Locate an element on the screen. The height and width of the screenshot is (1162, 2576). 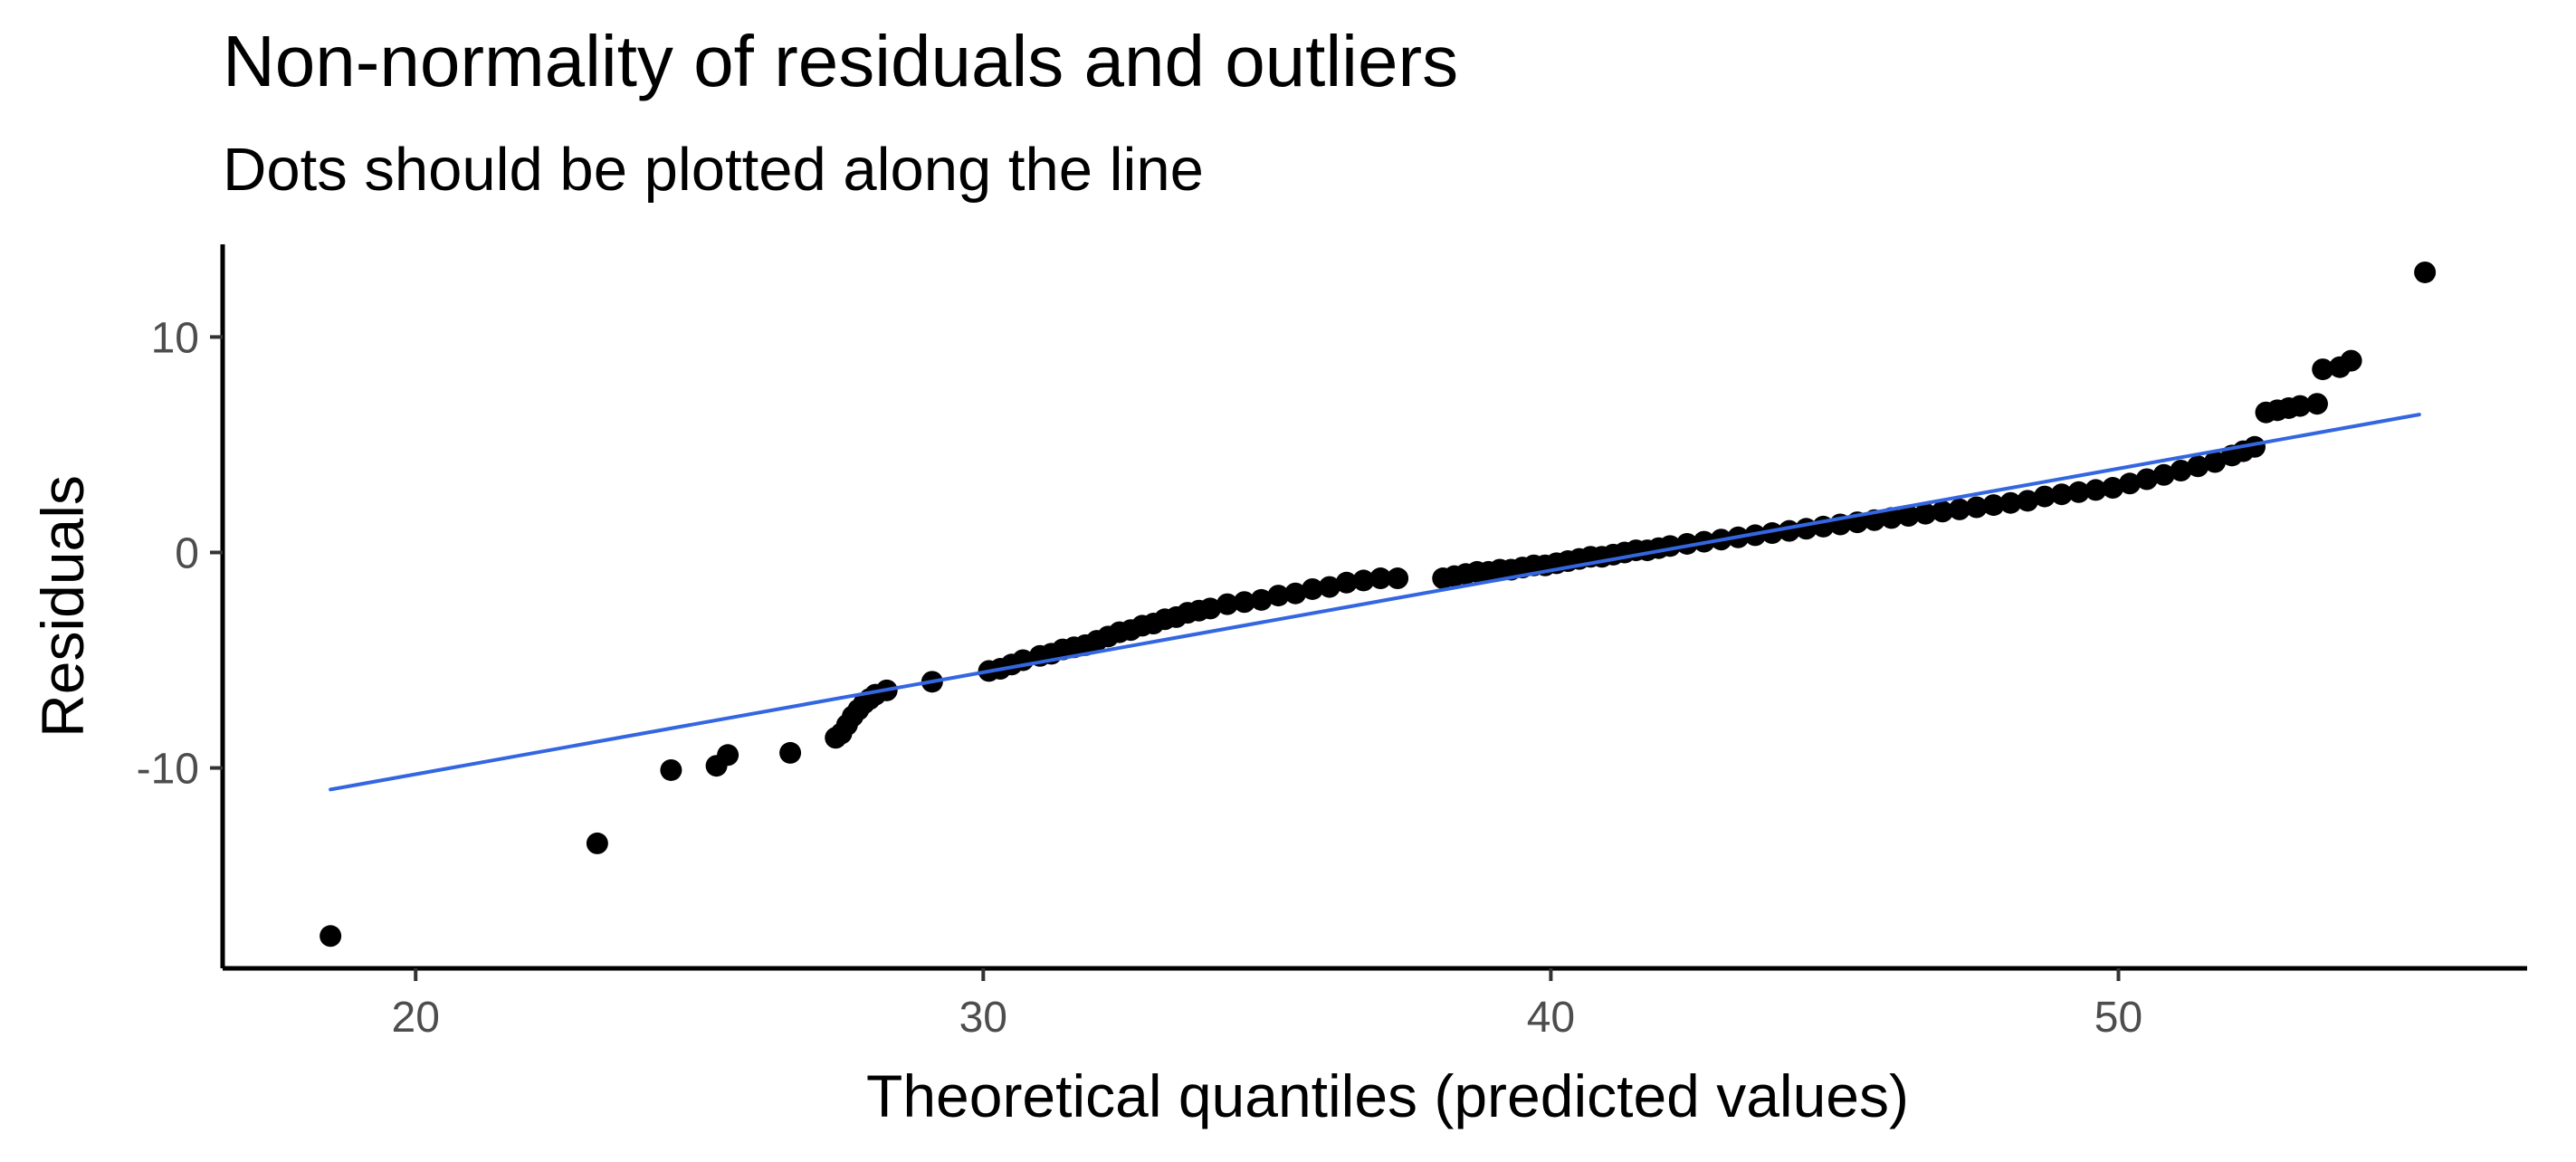
x-axis-title: Theoretical quantiles (predicted values) is located at coordinates (1387, 1095).